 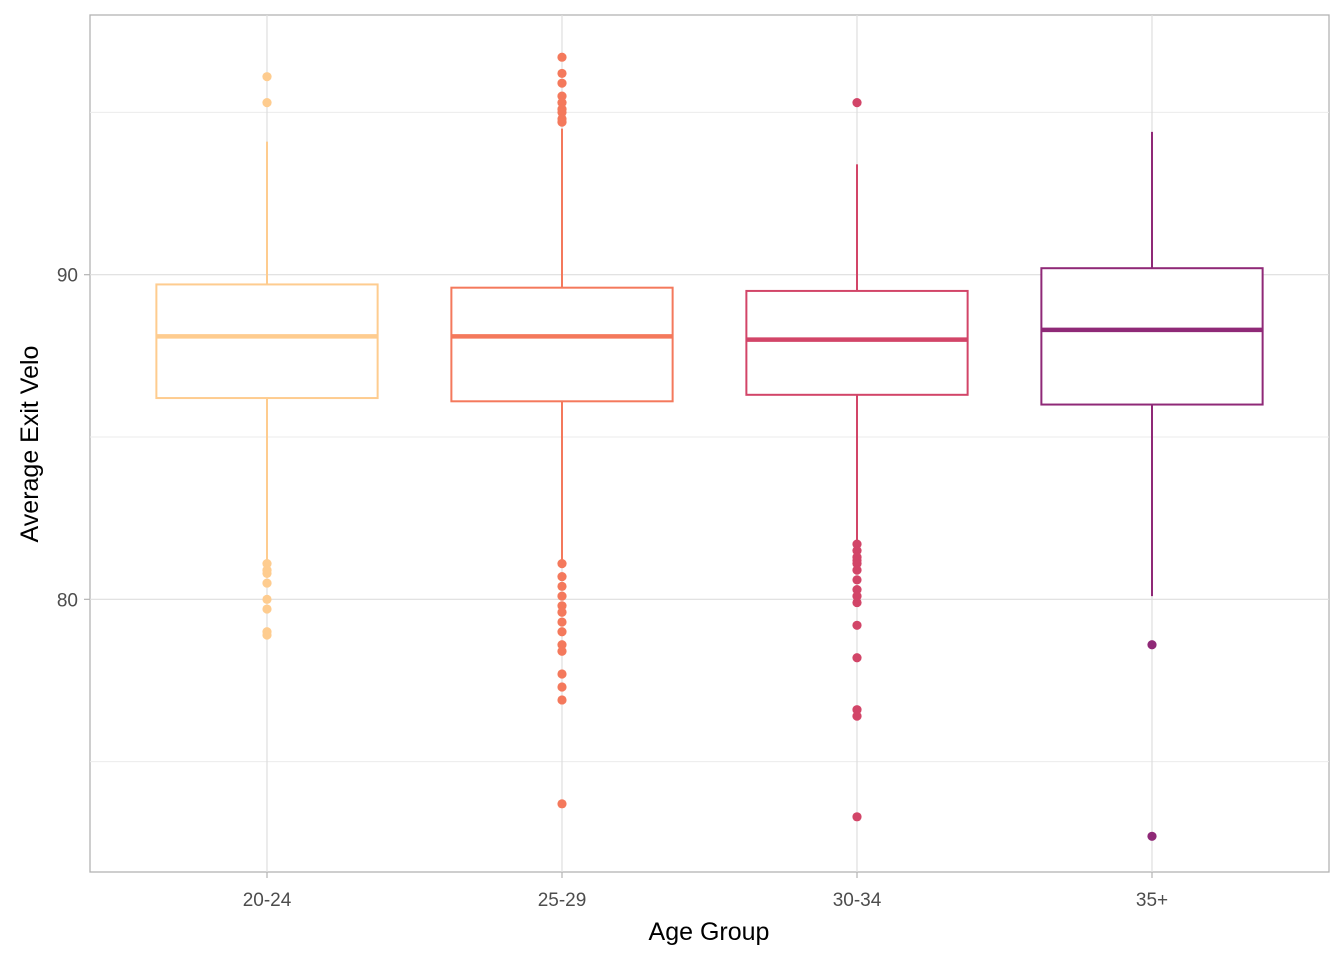 I want to click on y-tick-label: 80, so click(x=67, y=600).